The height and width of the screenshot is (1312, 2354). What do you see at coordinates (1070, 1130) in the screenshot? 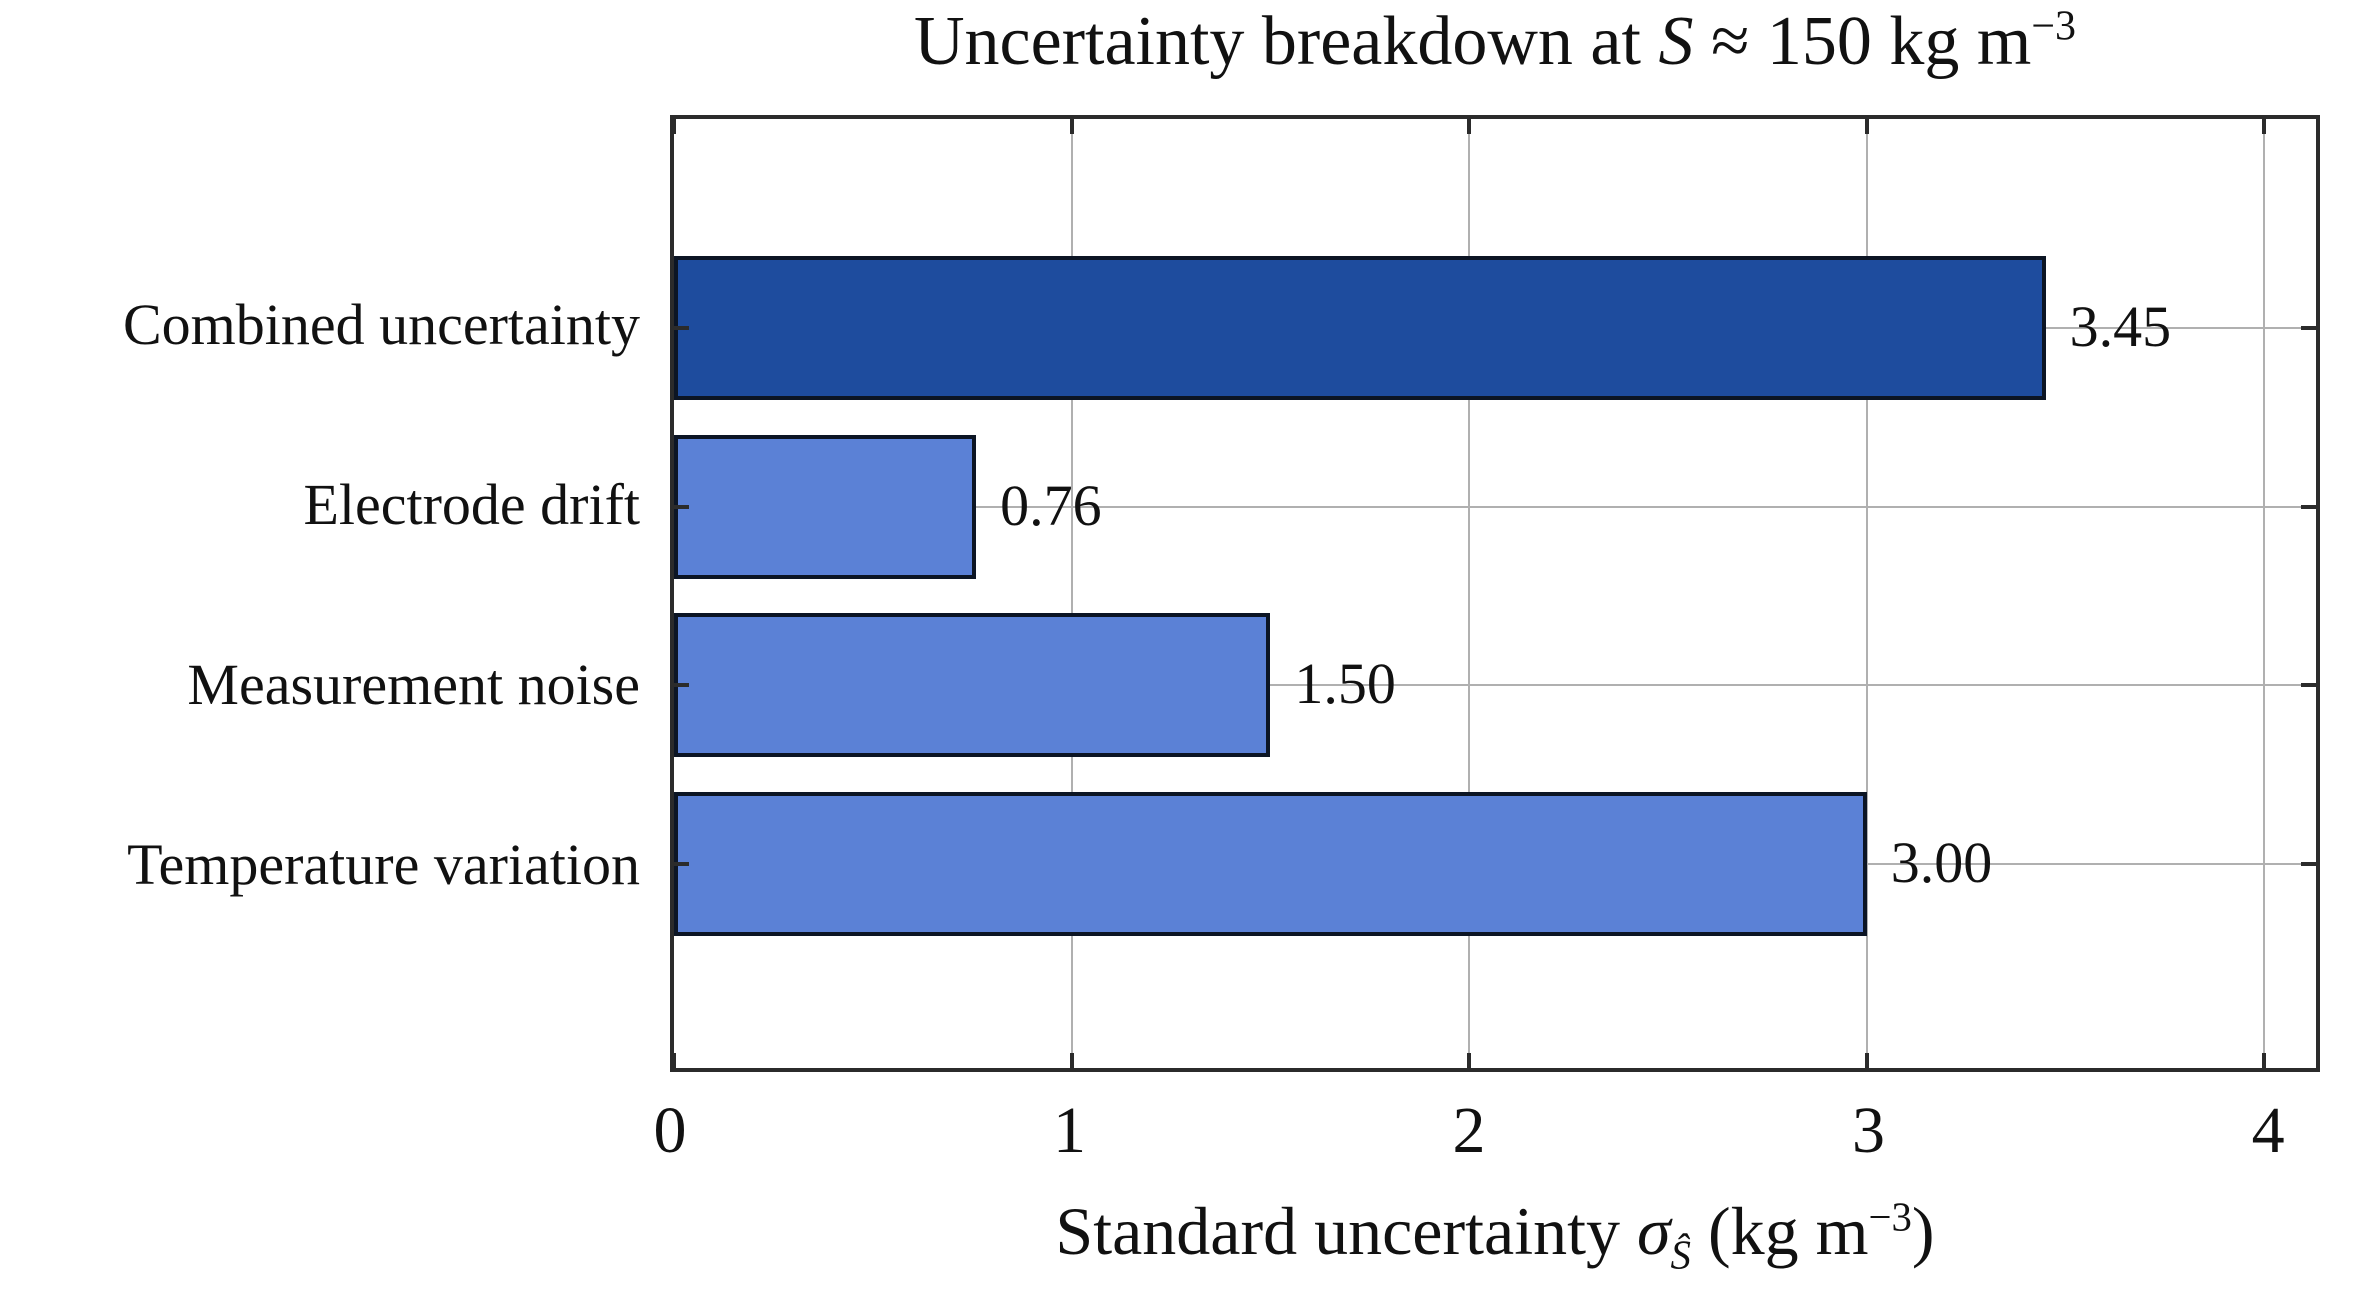
I see `x-tick-label-1: 1` at bounding box center [1070, 1130].